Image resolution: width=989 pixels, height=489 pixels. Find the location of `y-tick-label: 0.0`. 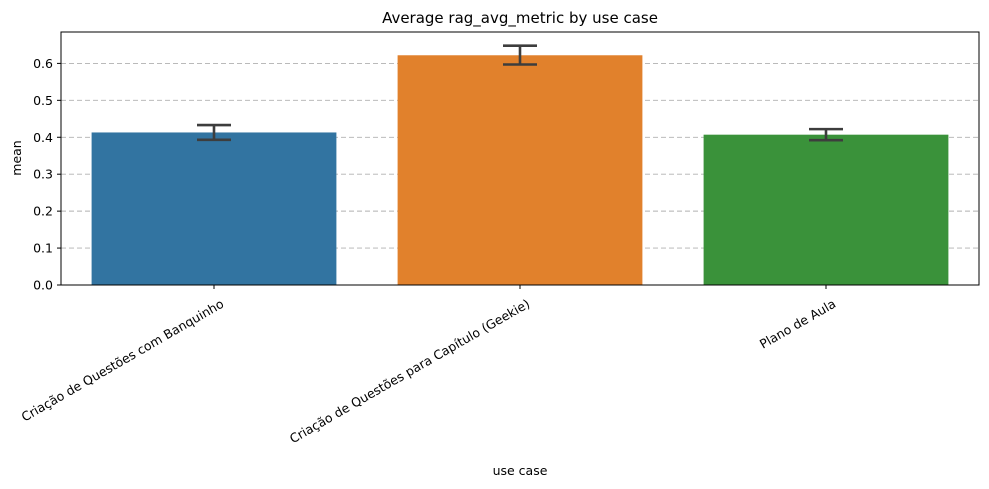

y-tick-label: 0.0 is located at coordinates (43, 285).